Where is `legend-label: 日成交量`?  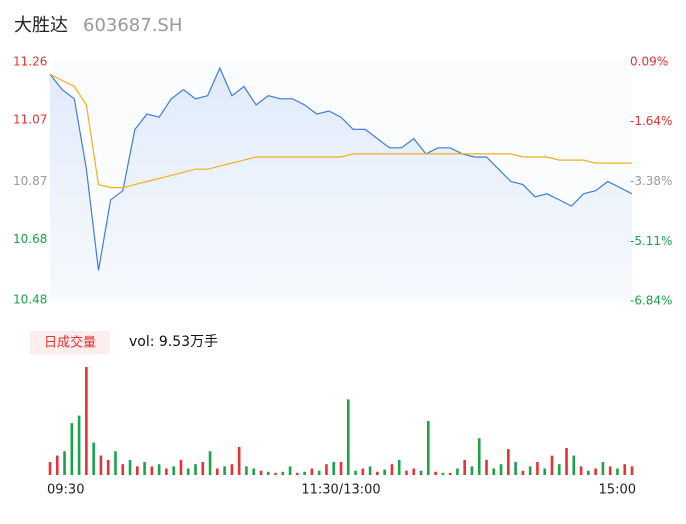 legend-label: 日成交量 is located at coordinates (70, 343).